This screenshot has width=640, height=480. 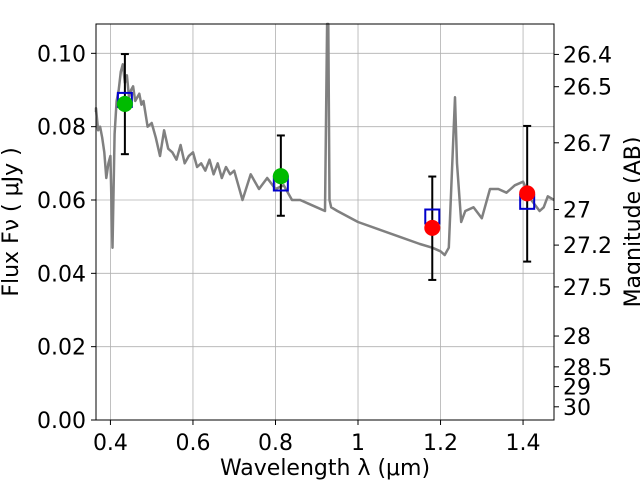 I want to click on x-axis-label: Wavelength λ (μm), so click(x=325, y=468).